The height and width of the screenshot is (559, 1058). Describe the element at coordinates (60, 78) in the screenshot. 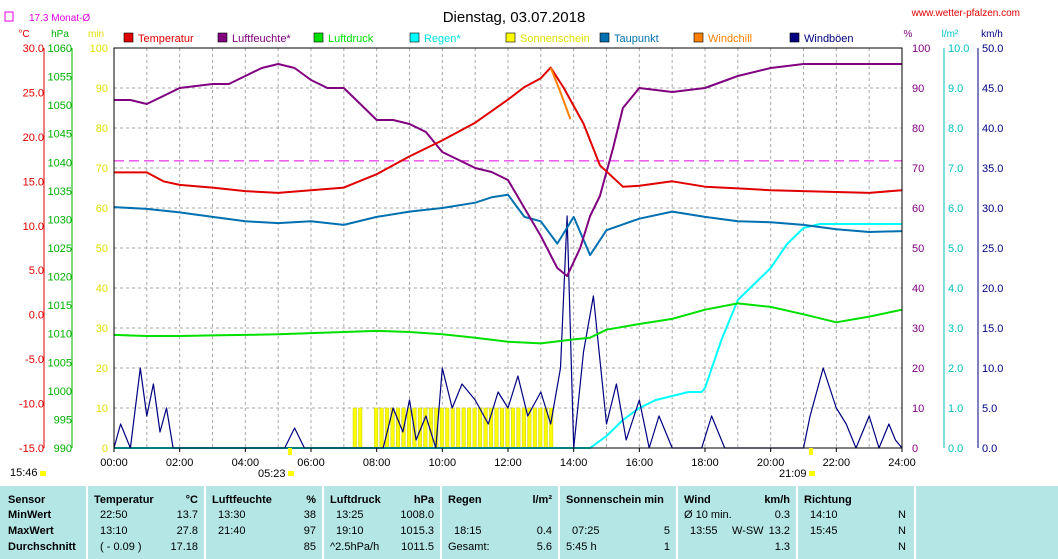

I see `pressure-tick-label: 1055` at that location.